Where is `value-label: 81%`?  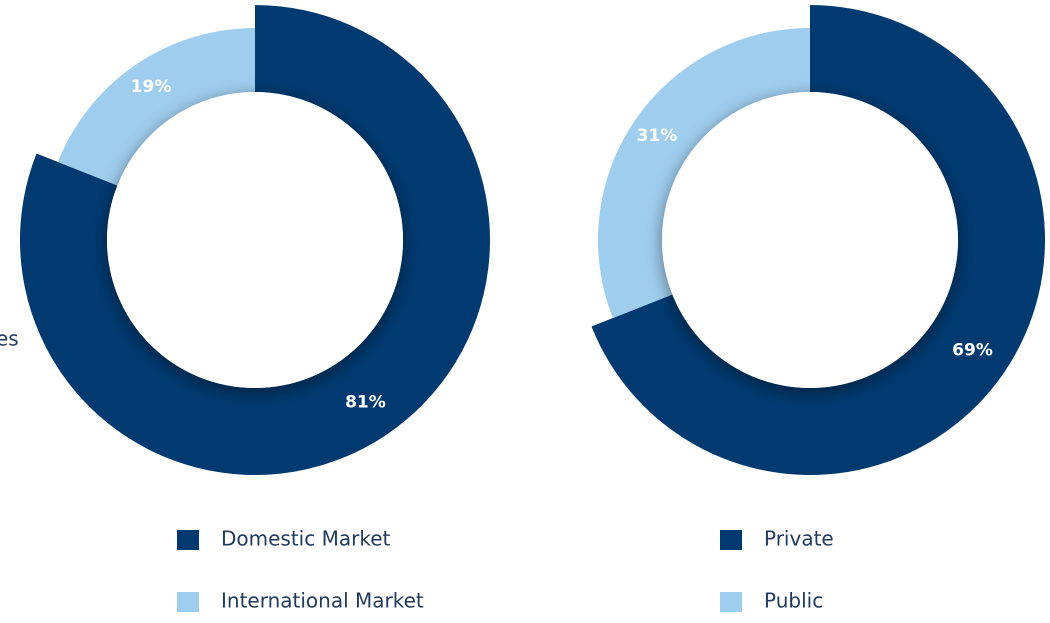 value-label: 81% is located at coordinates (365, 403).